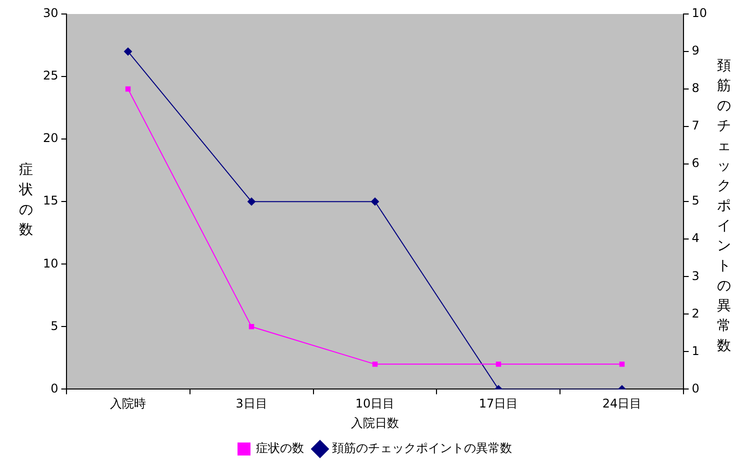 The image size is (750, 471). I want to click on x-axis-title: 入院日数, so click(375, 423).